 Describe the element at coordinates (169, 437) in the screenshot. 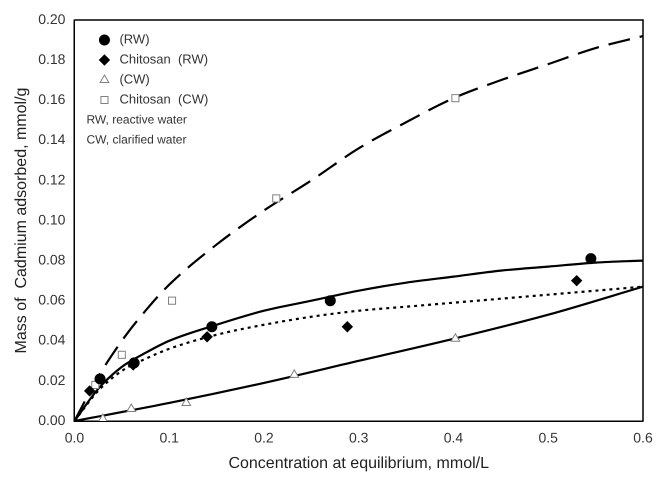

I see `x-tick-label: 0.1` at that location.